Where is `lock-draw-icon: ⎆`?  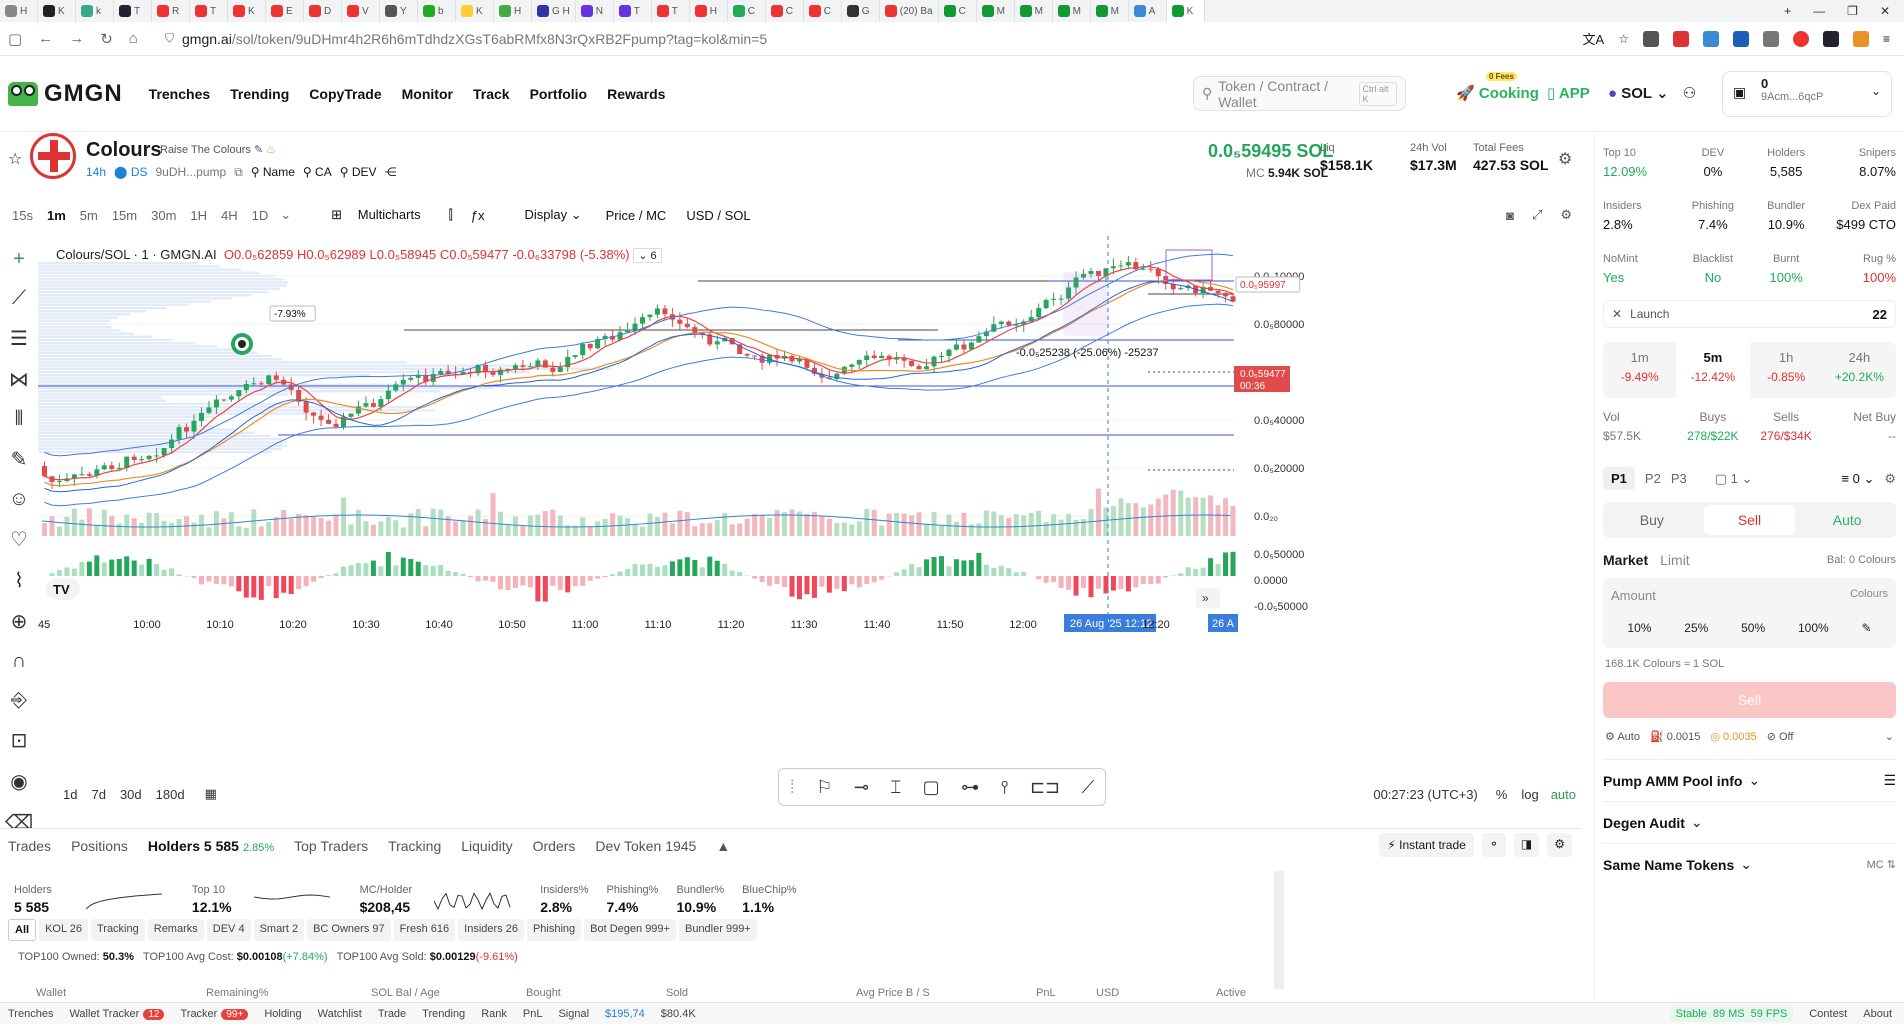 lock-draw-icon: ⎆ is located at coordinates (19, 700).